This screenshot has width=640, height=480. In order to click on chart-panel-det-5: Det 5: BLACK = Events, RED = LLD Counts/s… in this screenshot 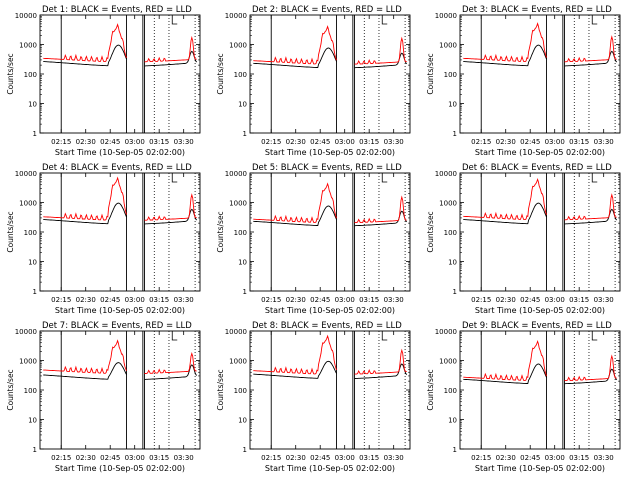, I will do `click(313, 239)`.